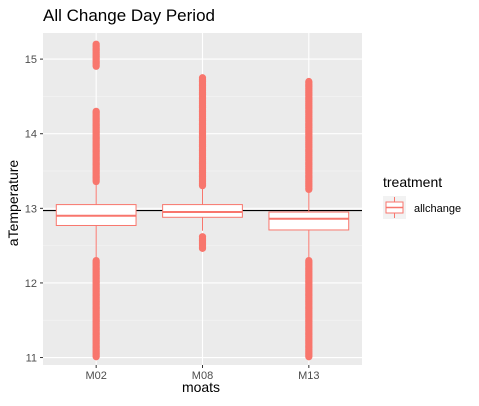 The height and width of the screenshot is (406, 479). I want to click on y-tick-label: 14, so click(31, 135).